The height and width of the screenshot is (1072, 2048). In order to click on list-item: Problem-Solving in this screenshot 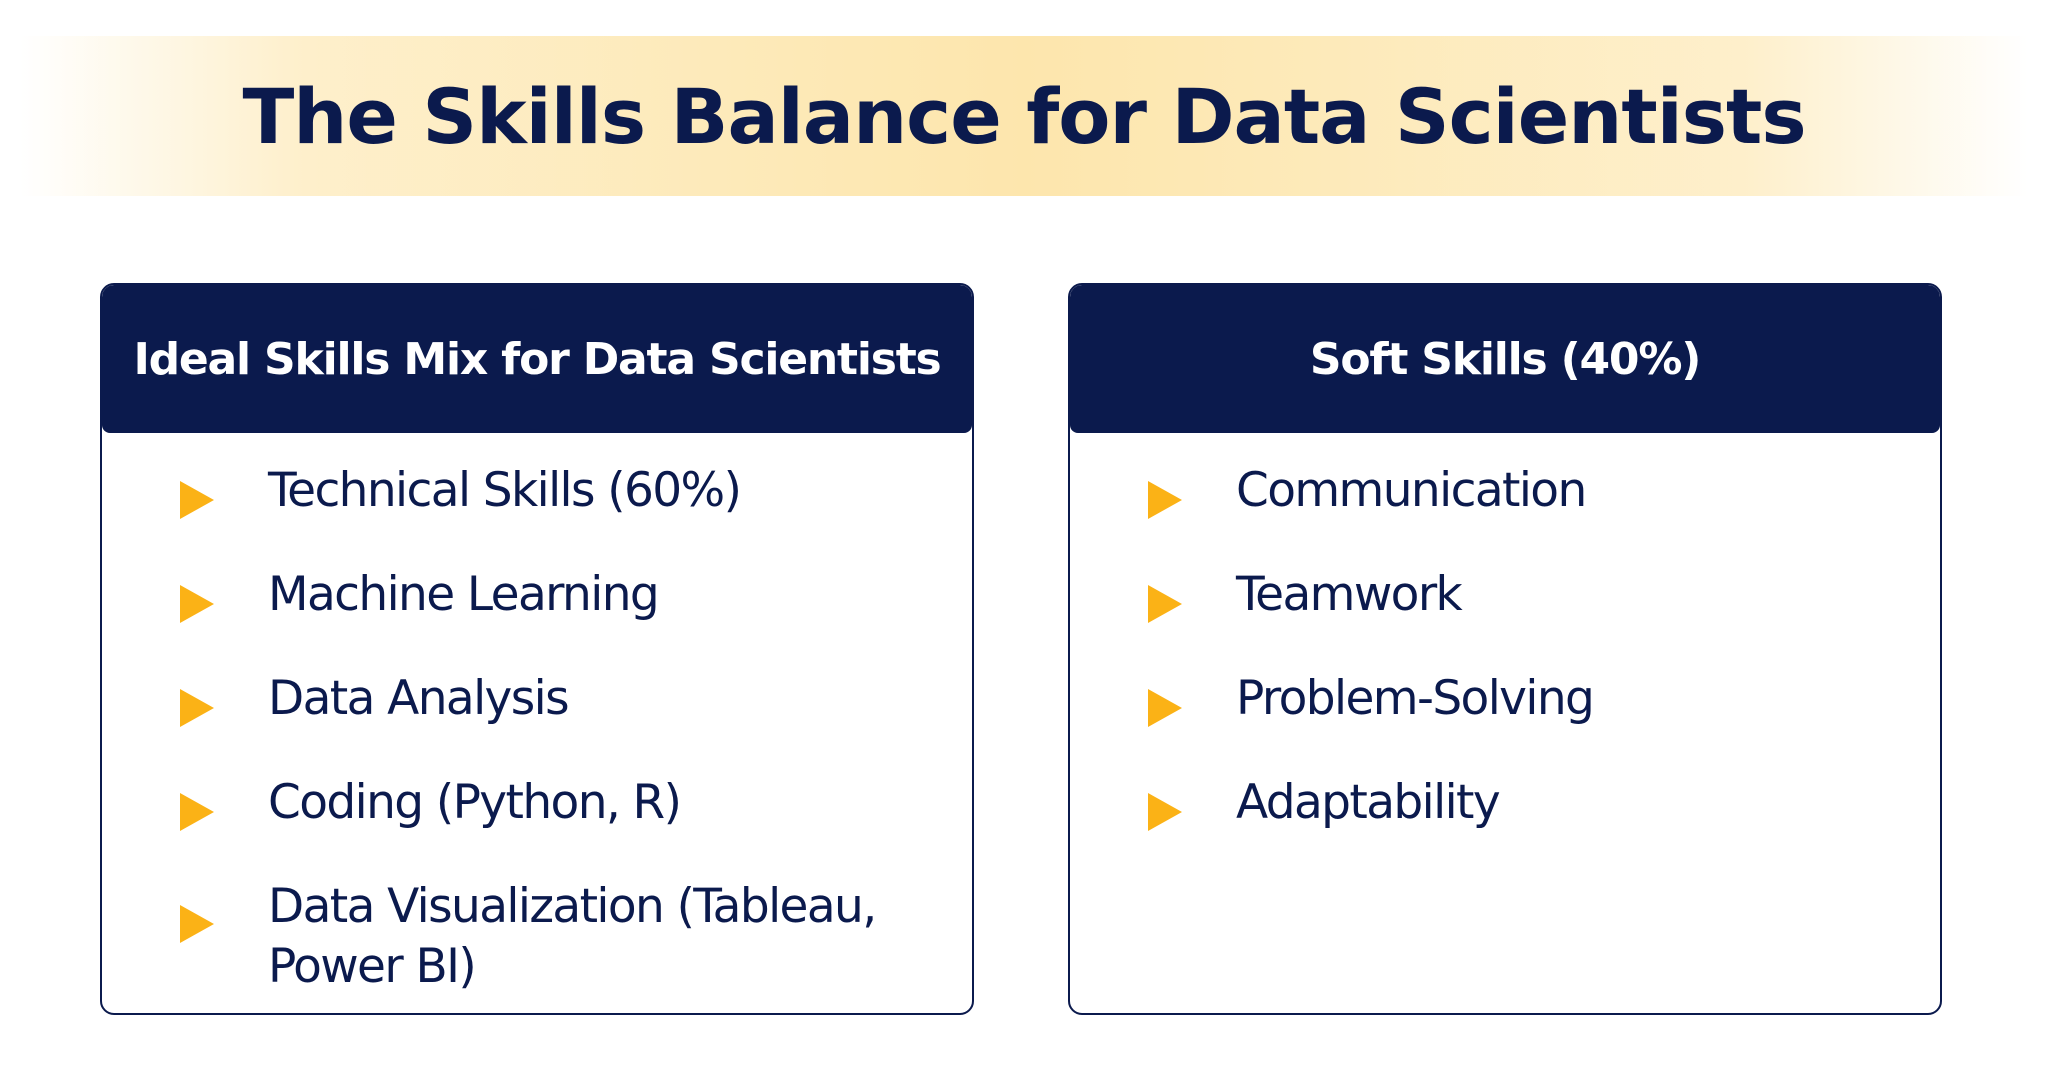, I will do `click(1505, 715)`.